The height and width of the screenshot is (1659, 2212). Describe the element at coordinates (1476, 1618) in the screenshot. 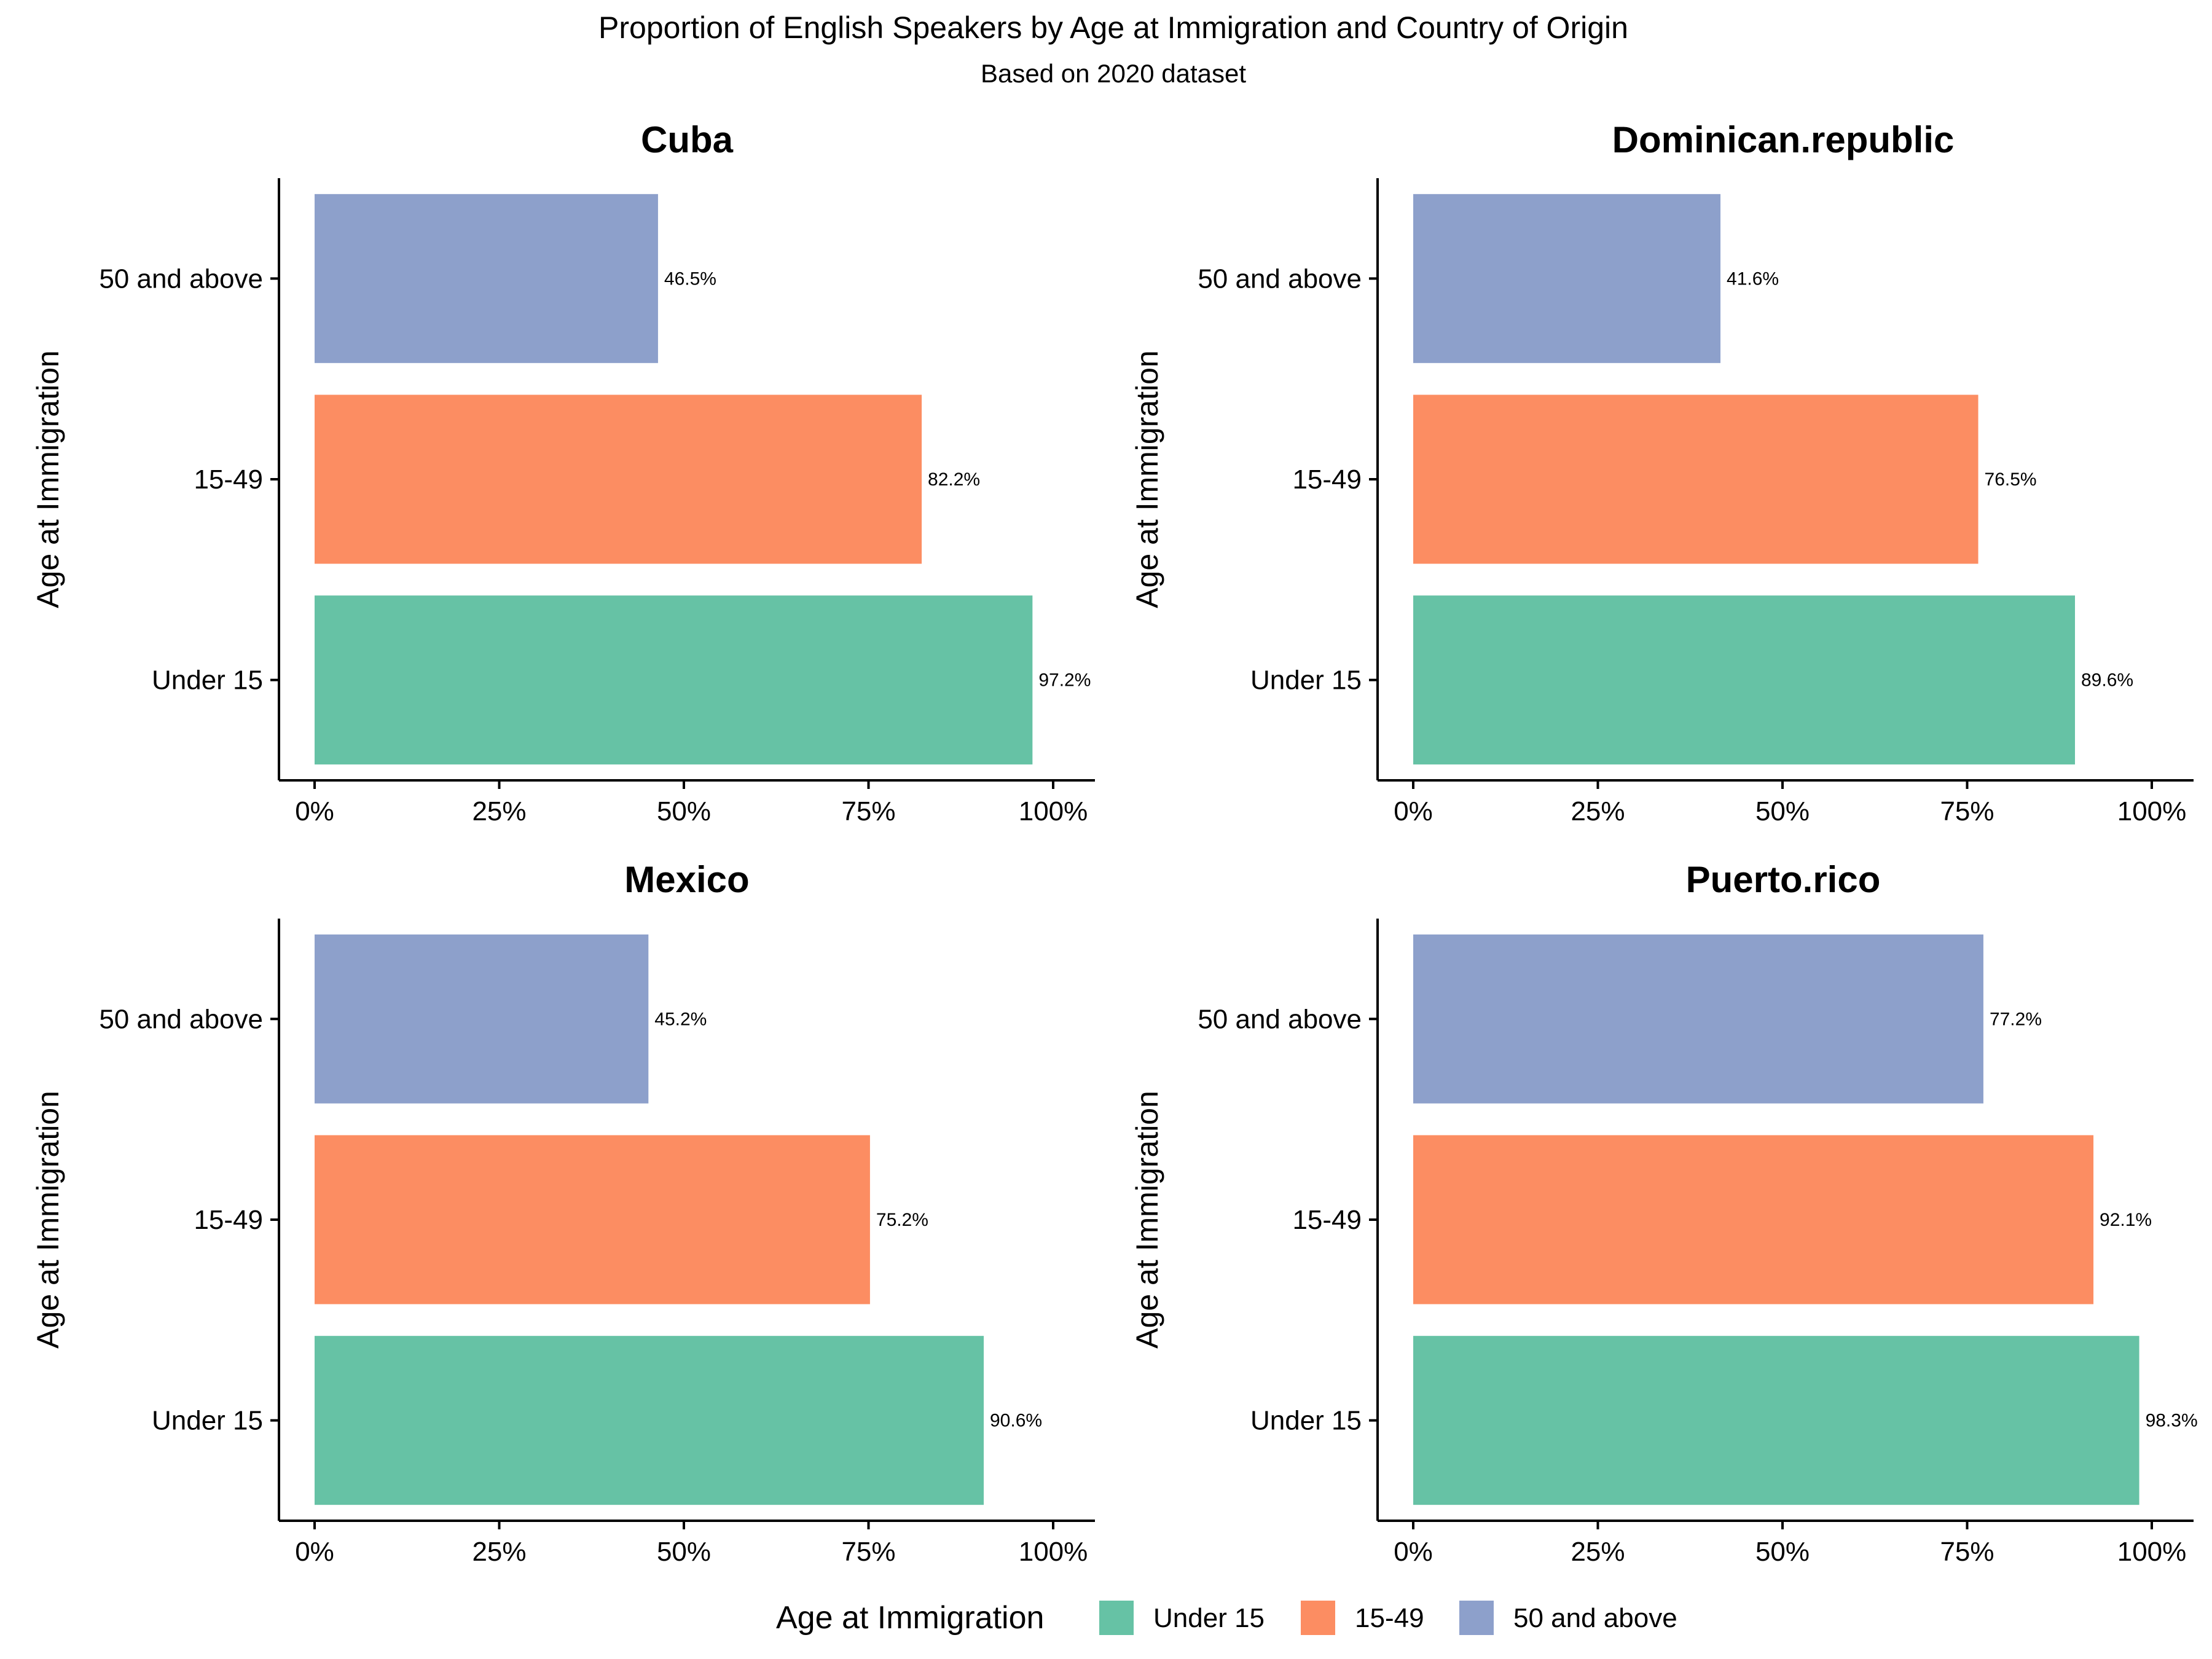

I see `legend-swatch-50-and-above` at that location.